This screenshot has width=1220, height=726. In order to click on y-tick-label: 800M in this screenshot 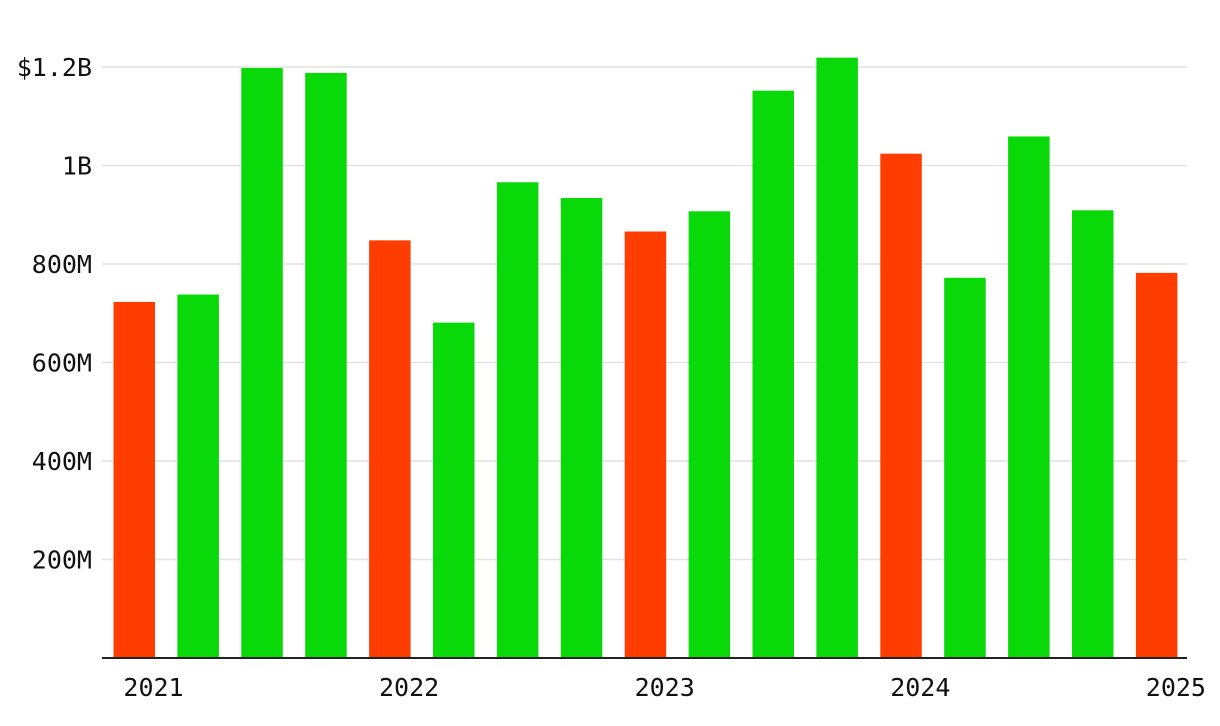, I will do `click(62, 264)`.